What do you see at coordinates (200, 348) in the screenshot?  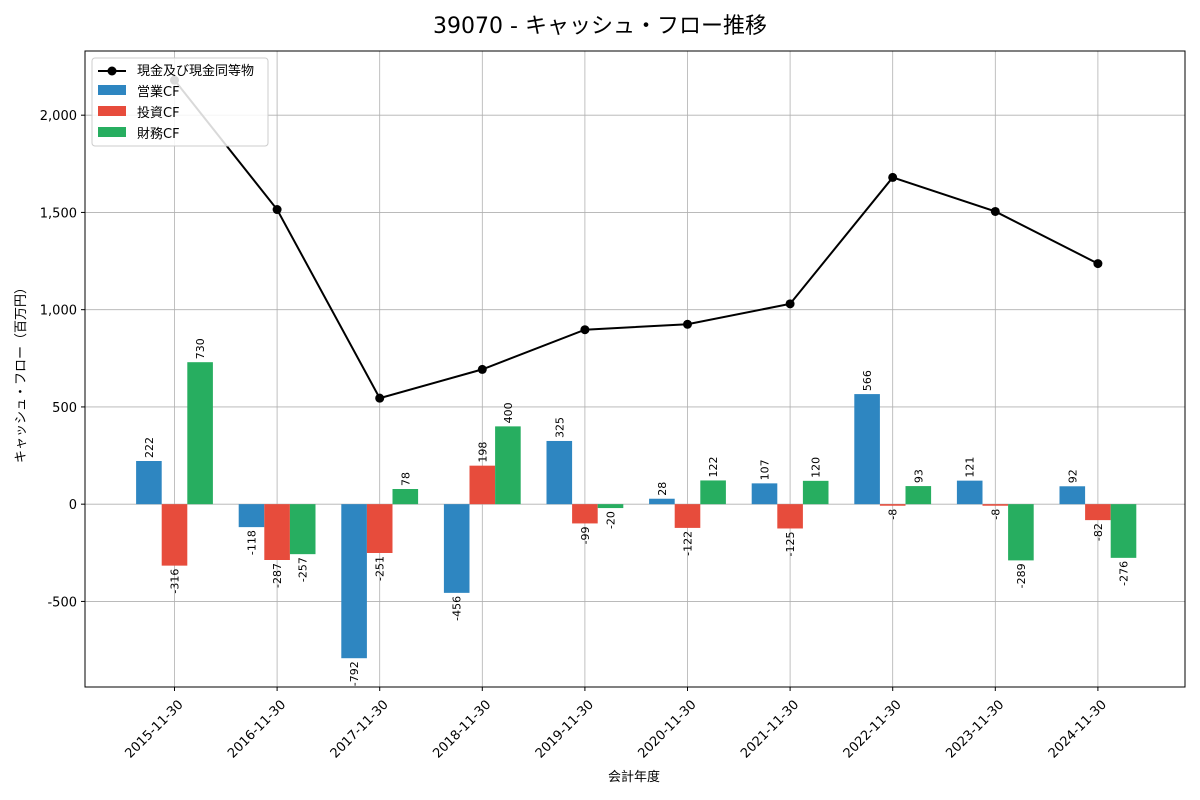 I see `bar-value-label: 730` at bounding box center [200, 348].